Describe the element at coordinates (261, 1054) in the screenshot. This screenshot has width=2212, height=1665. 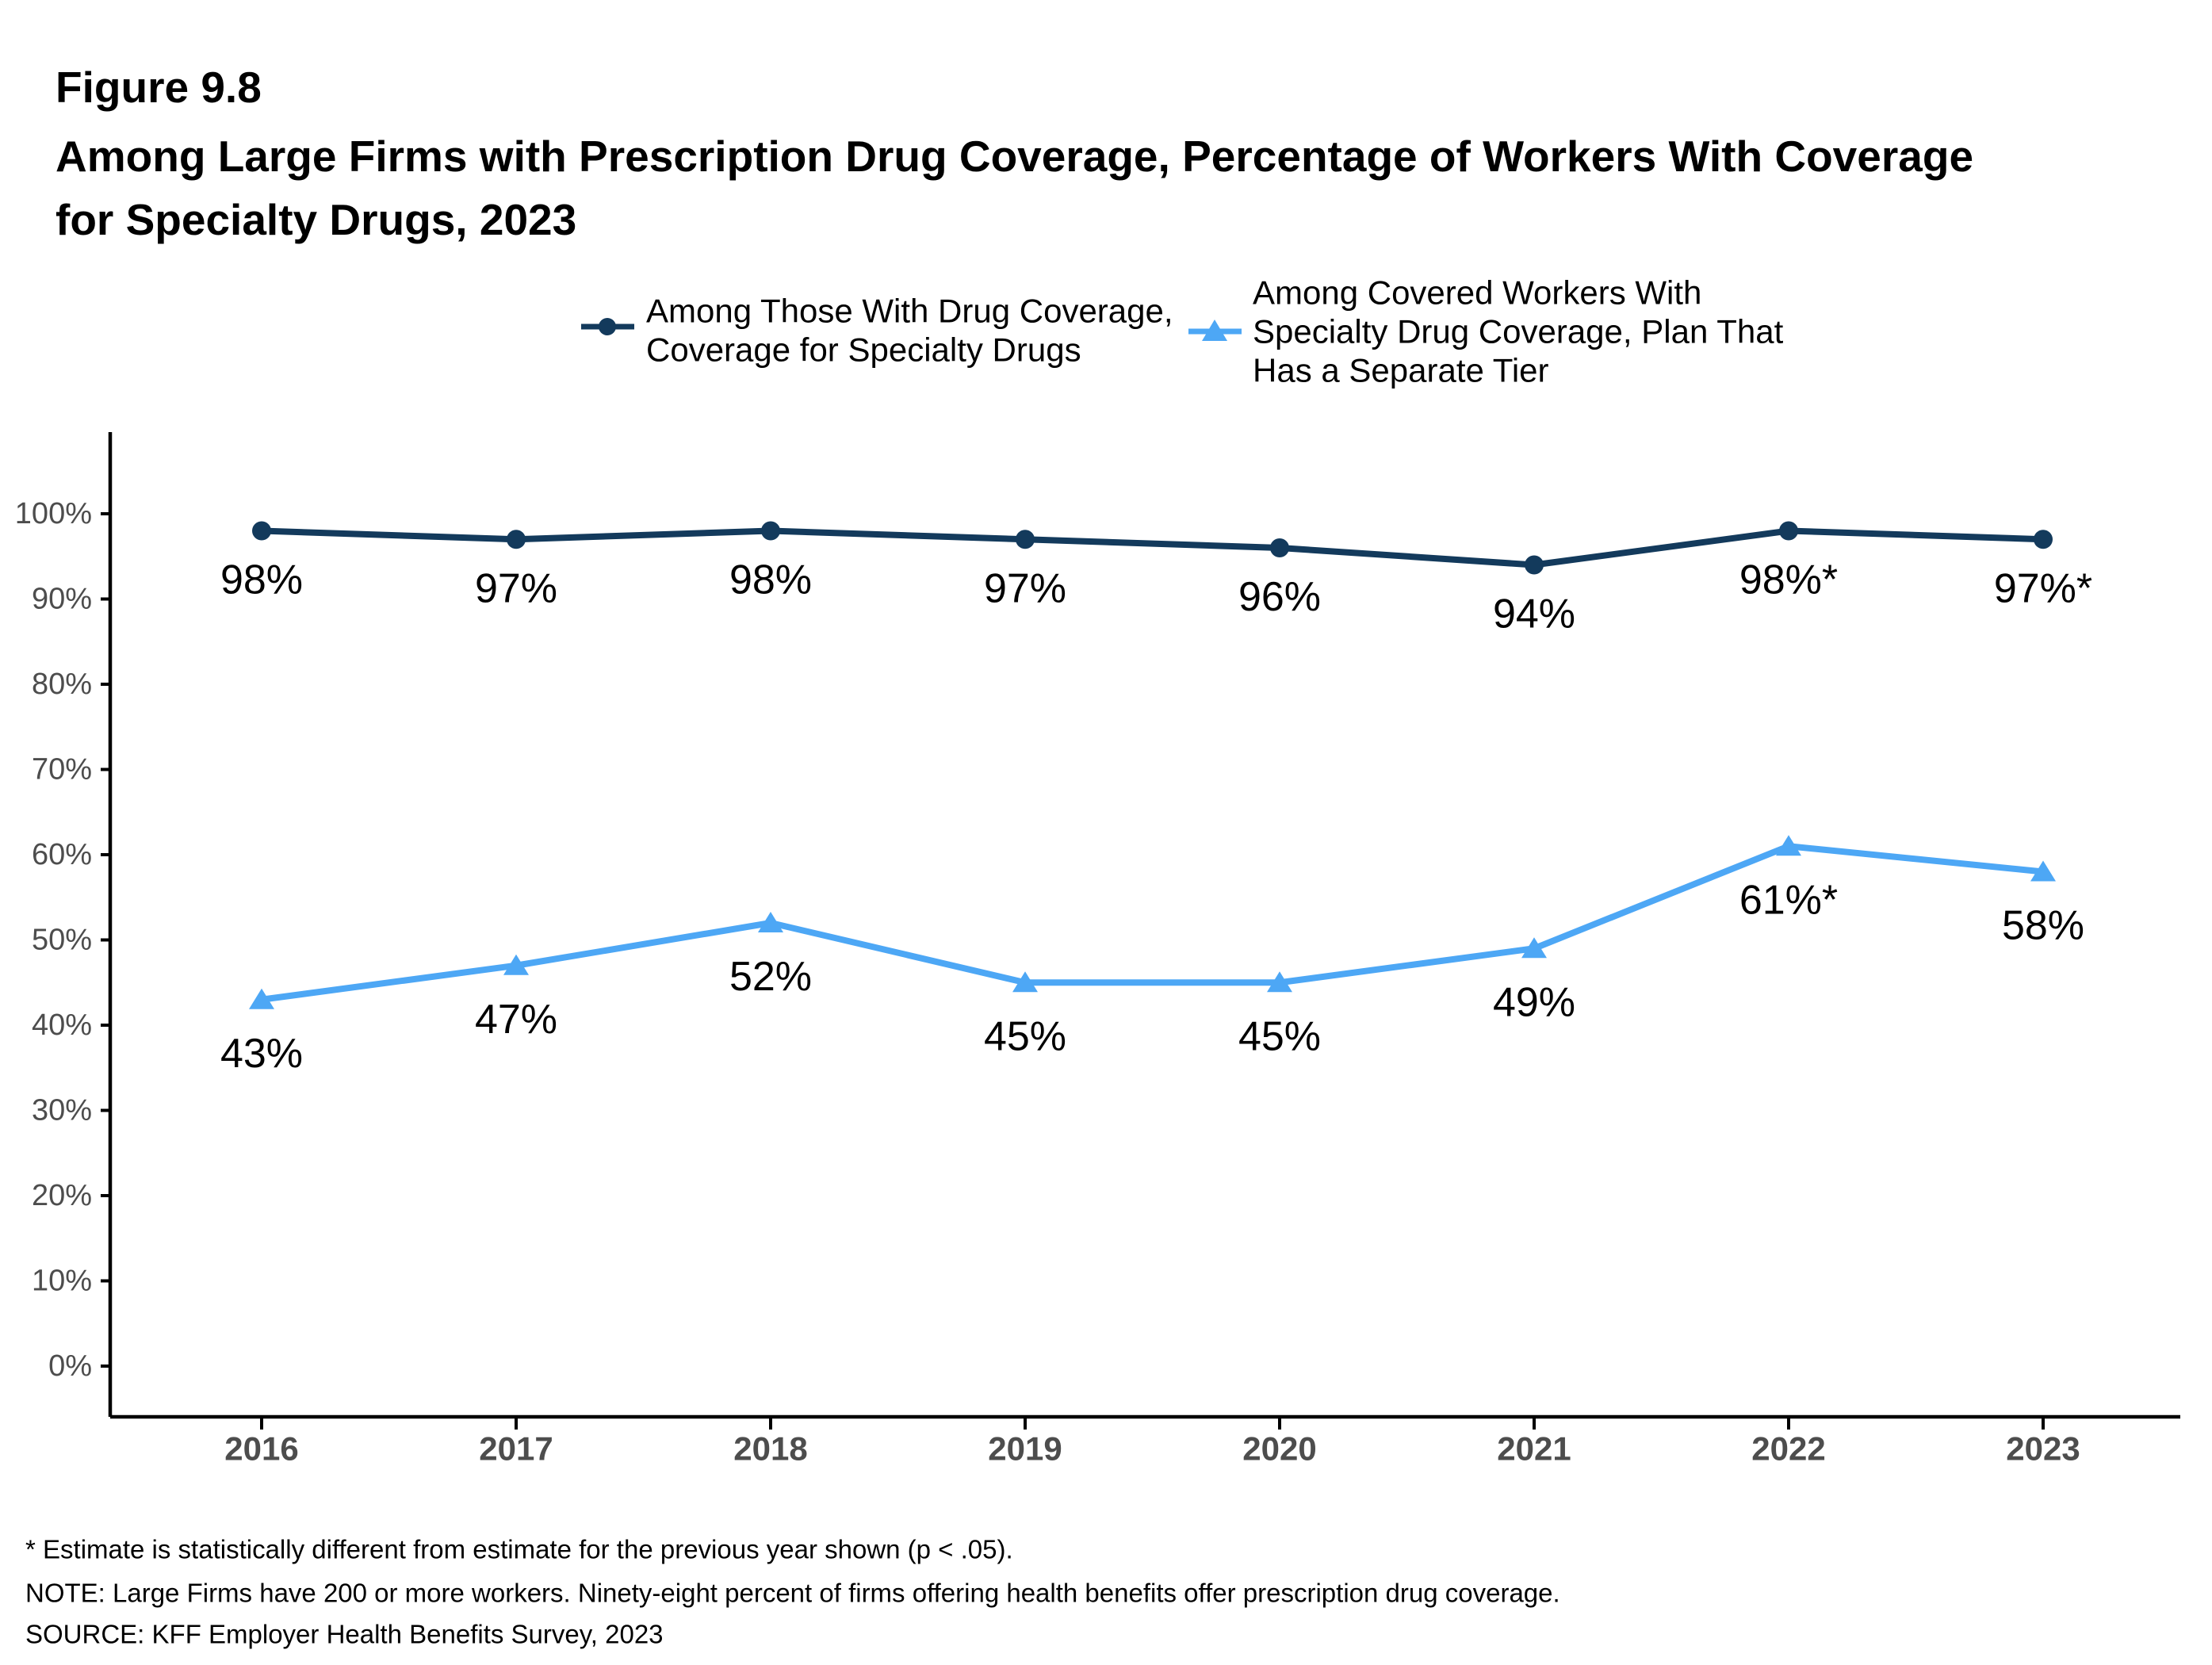
I see `data-point-label: 43%` at that location.